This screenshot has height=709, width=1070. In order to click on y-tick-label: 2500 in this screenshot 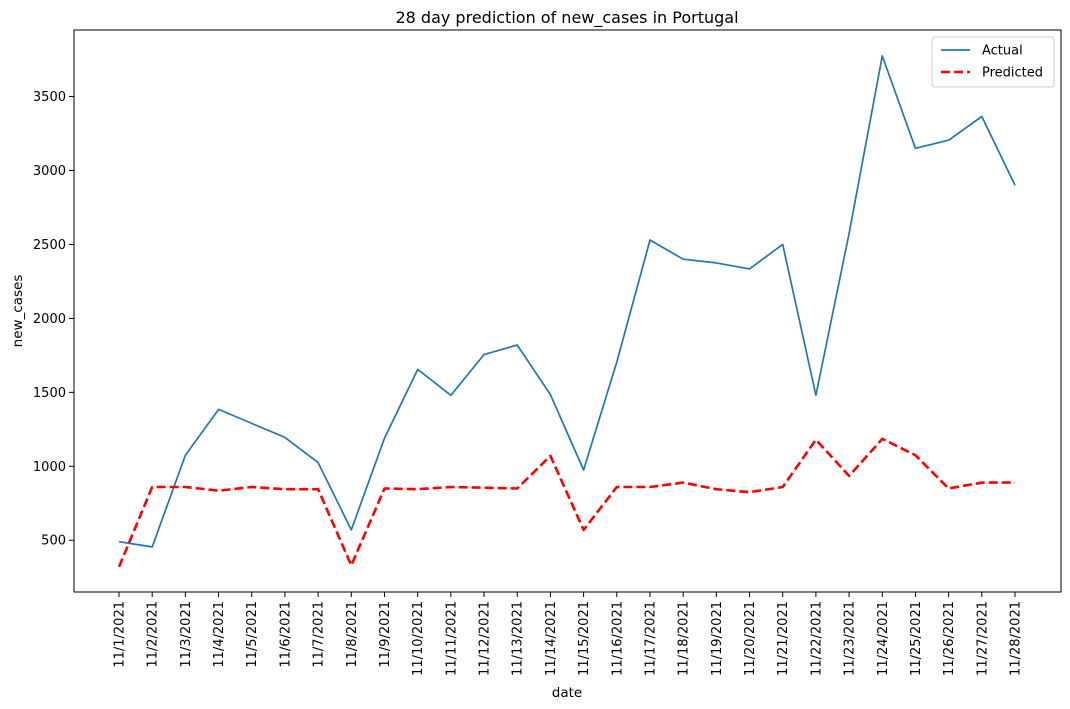, I will do `click(49, 245)`.